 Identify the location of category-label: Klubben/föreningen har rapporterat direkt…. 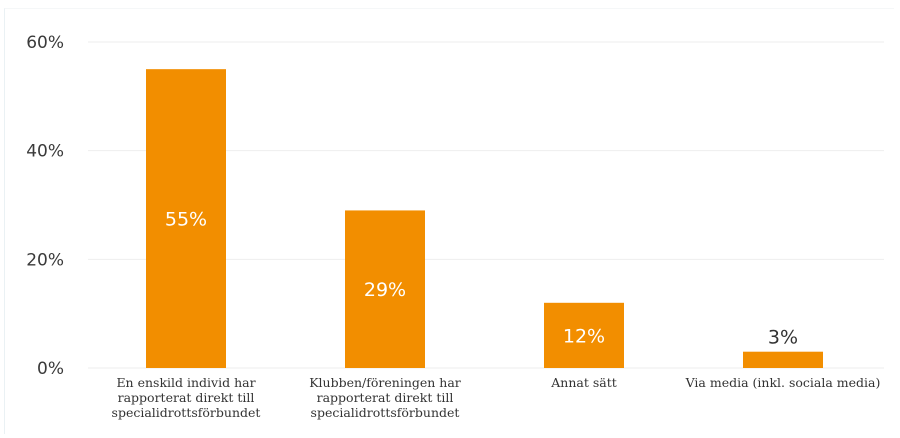
(385, 397).